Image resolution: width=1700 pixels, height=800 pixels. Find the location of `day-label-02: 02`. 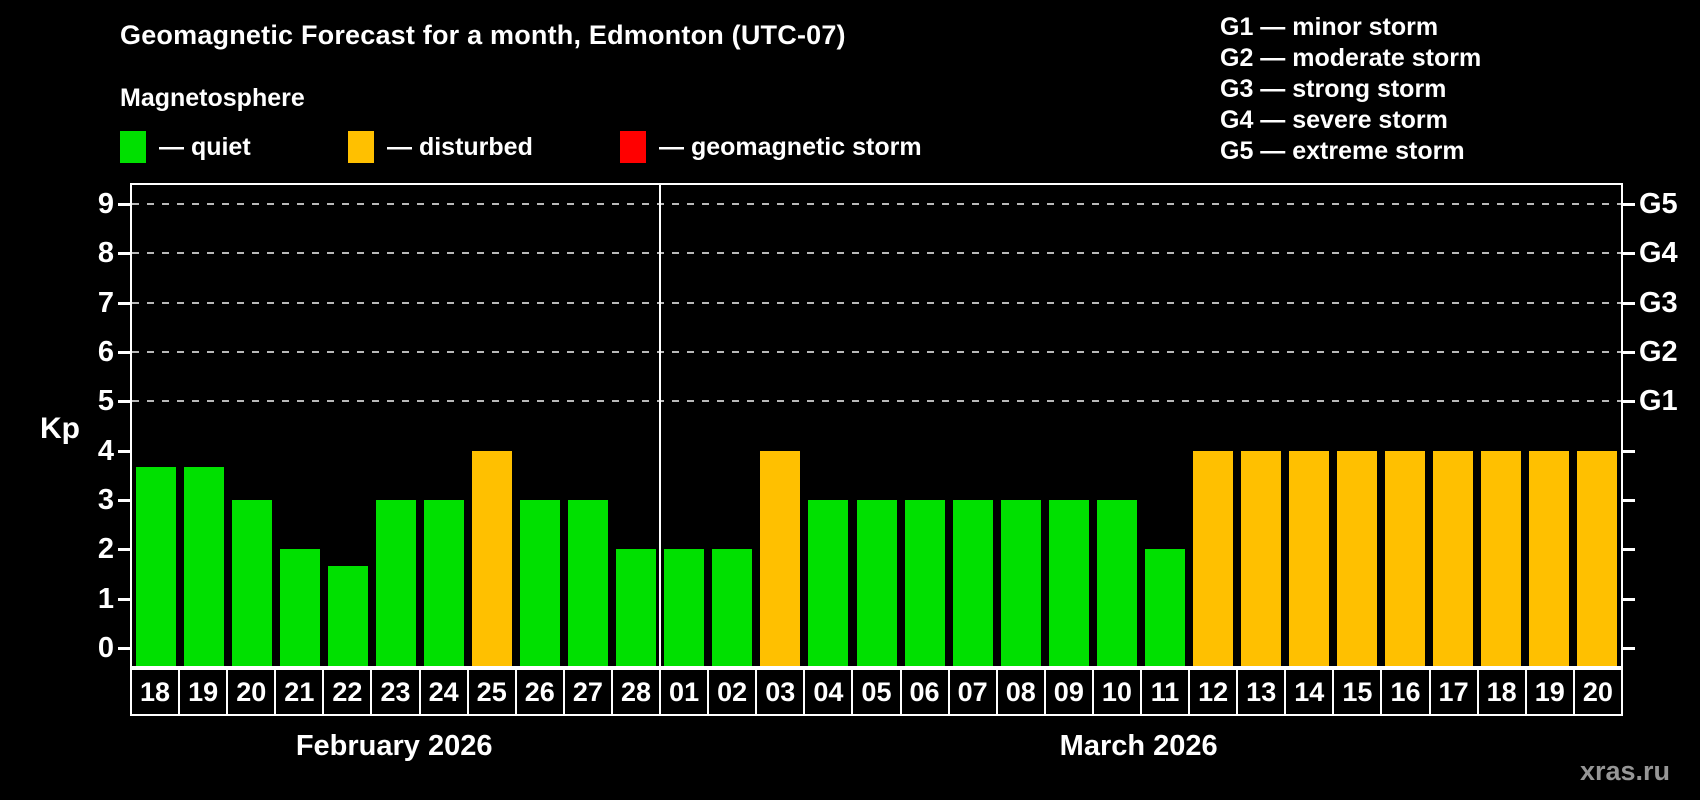

day-label-02: 02 is located at coordinates (733, 692).